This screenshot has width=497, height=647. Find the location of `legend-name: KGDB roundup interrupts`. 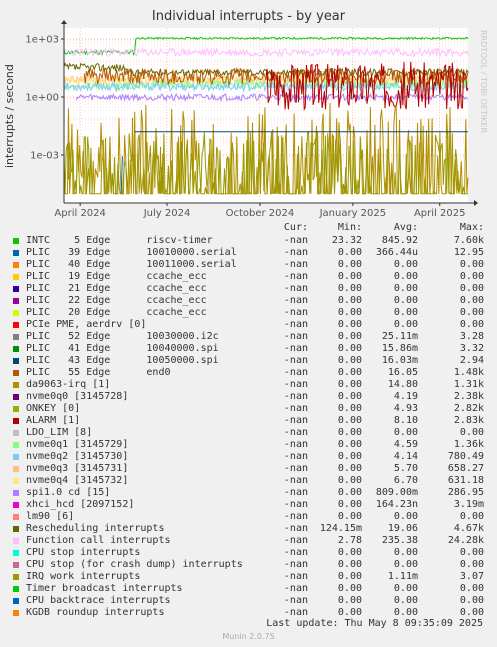

legend-name: KGDB roundup interrupts is located at coordinates (95, 612).